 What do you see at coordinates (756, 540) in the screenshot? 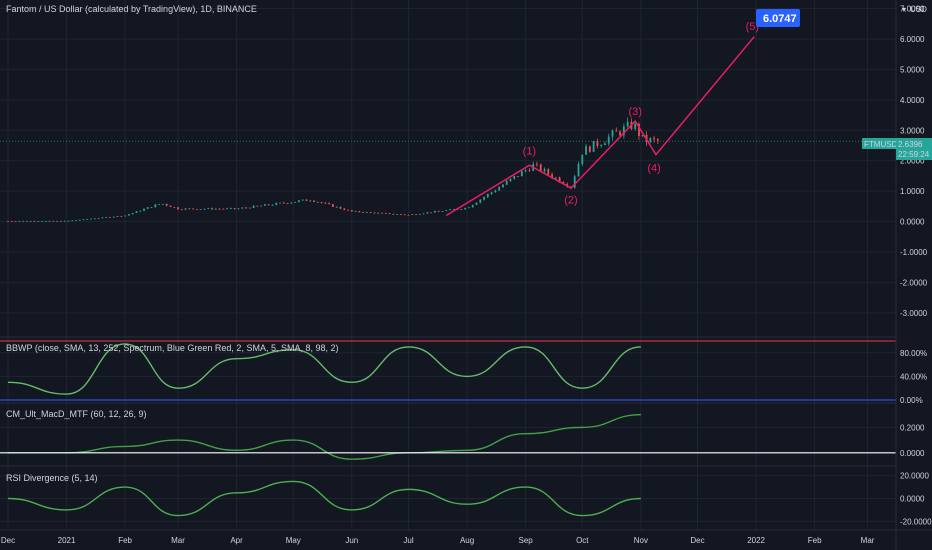
I see `x-tick-label: 2022` at bounding box center [756, 540].